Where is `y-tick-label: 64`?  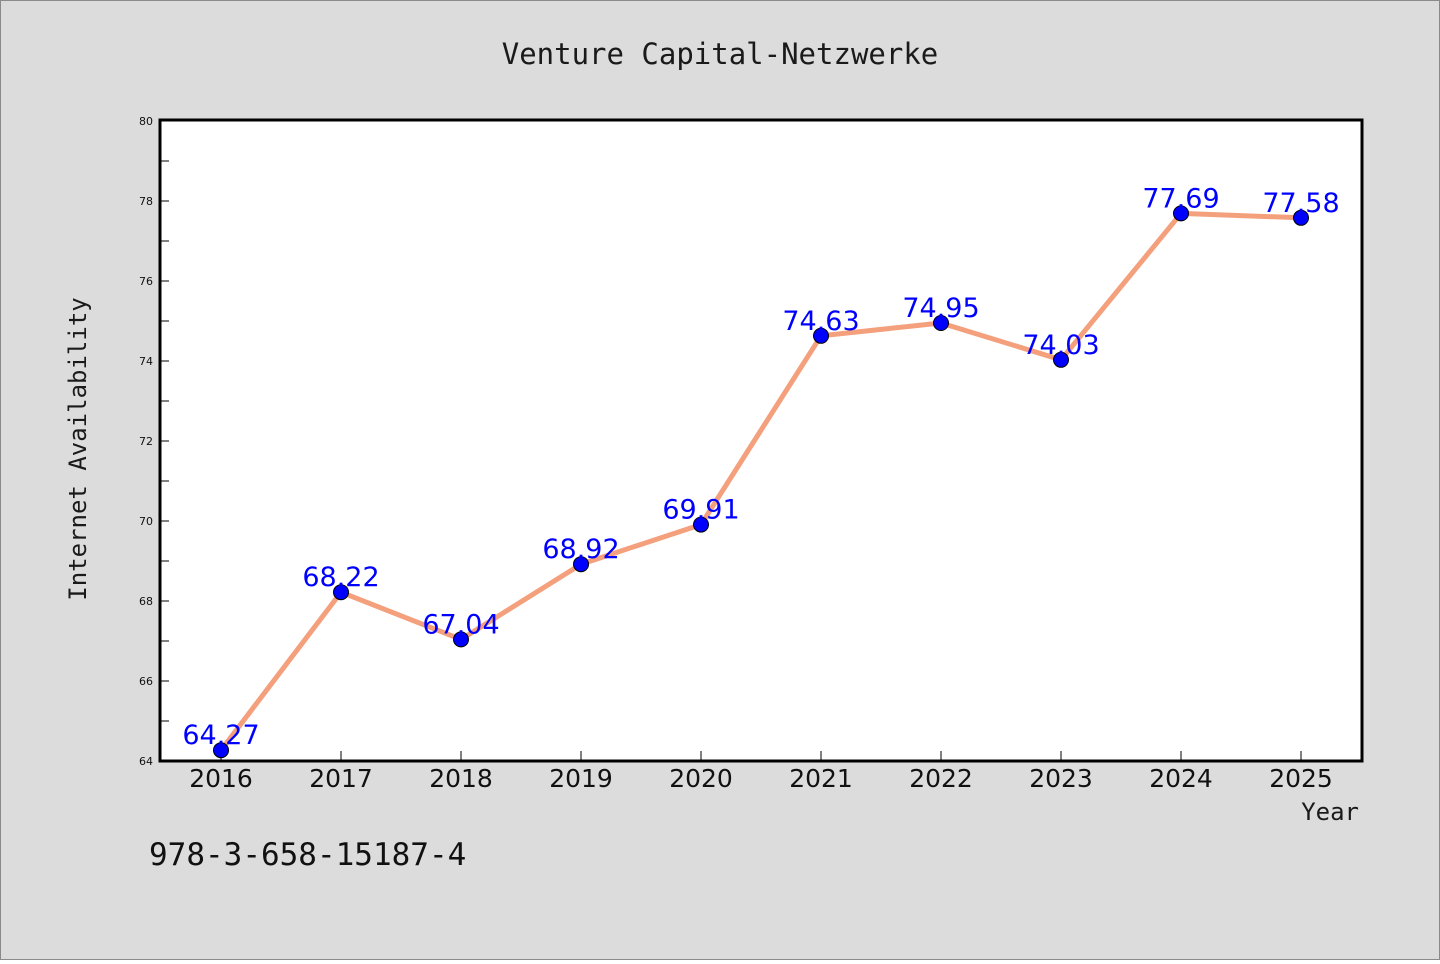
y-tick-label: 64 is located at coordinates (146, 761).